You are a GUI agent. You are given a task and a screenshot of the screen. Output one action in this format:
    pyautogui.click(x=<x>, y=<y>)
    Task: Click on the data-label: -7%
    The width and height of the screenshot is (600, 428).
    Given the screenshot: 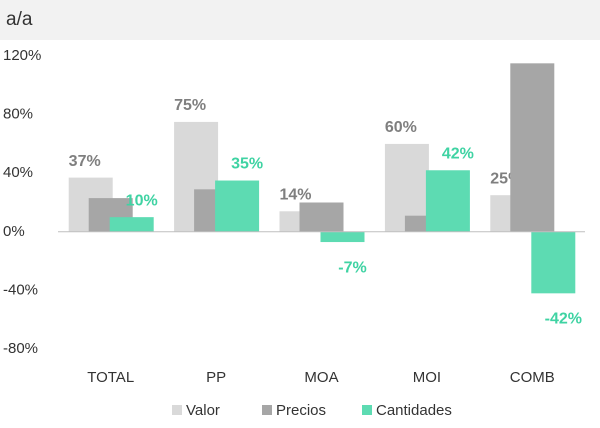 What is the action you would take?
    pyautogui.click(x=352, y=267)
    